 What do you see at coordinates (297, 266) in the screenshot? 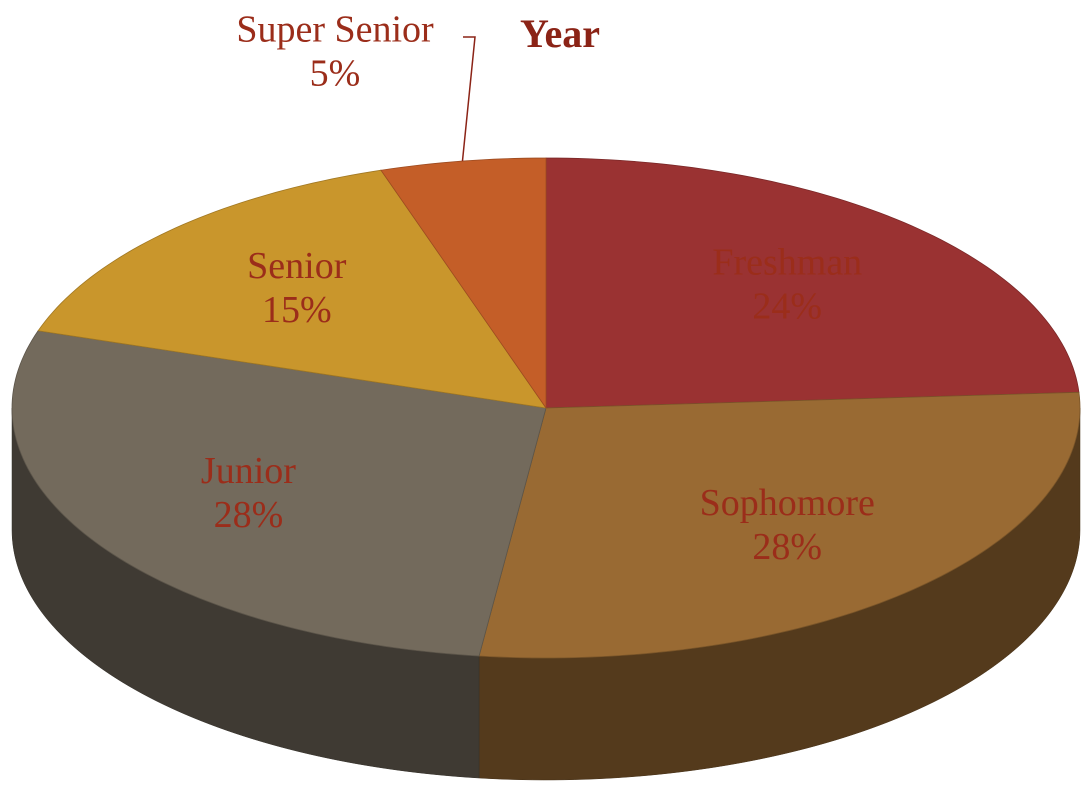
I see `data-label-name: Senior` at bounding box center [297, 266].